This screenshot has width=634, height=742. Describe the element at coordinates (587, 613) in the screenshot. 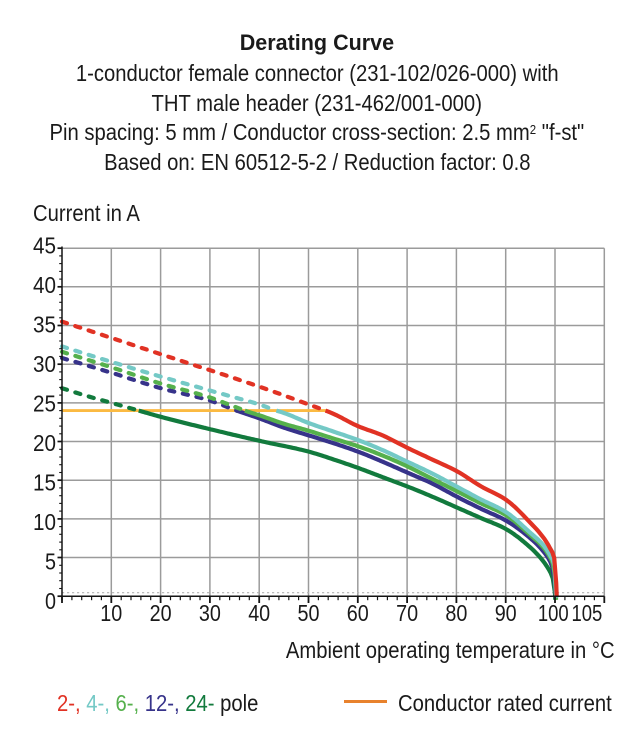

I see `svg-text: 105` at that location.